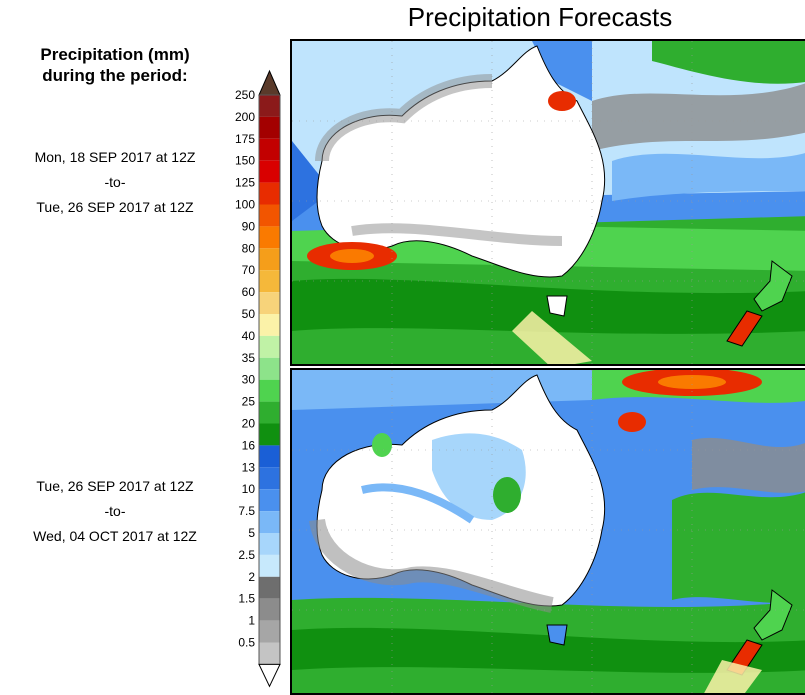  Describe the element at coordinates (249, 424) in the screenshot. I see `colorbar-level-label: 20` at that location.